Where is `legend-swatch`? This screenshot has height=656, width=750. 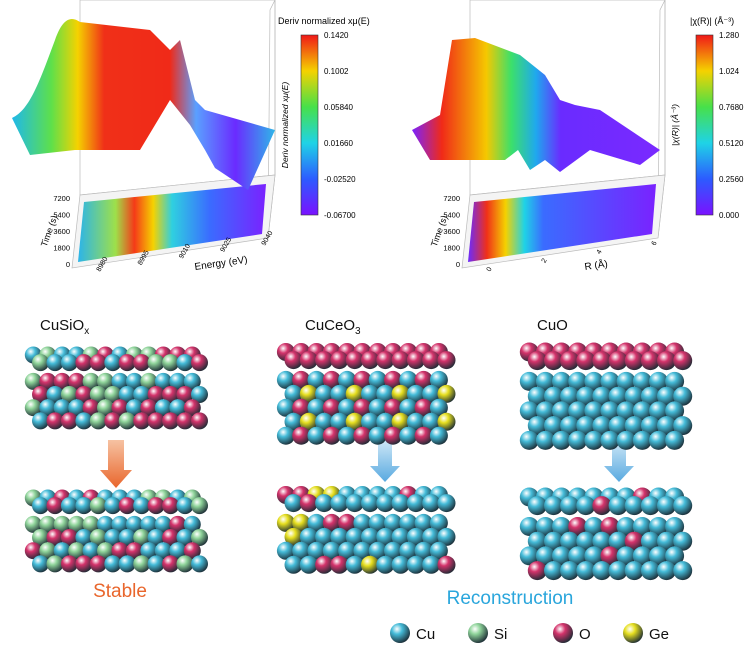
legend-swatch is located at coordinates (400, 633).